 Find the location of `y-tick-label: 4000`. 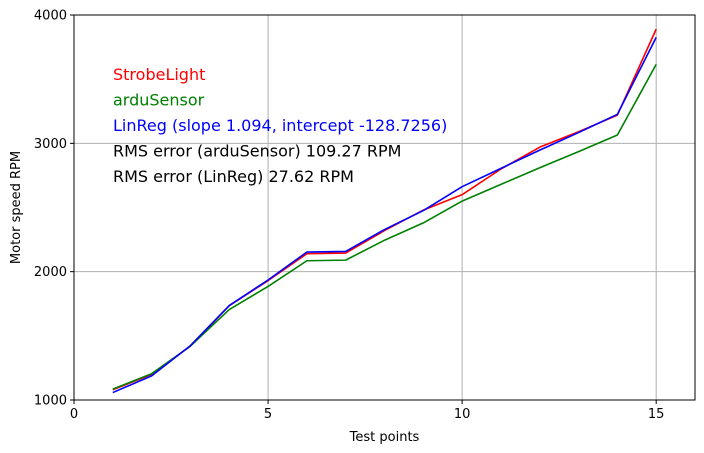

y-tick-label: 4000 is located at coordinates (50, 16).